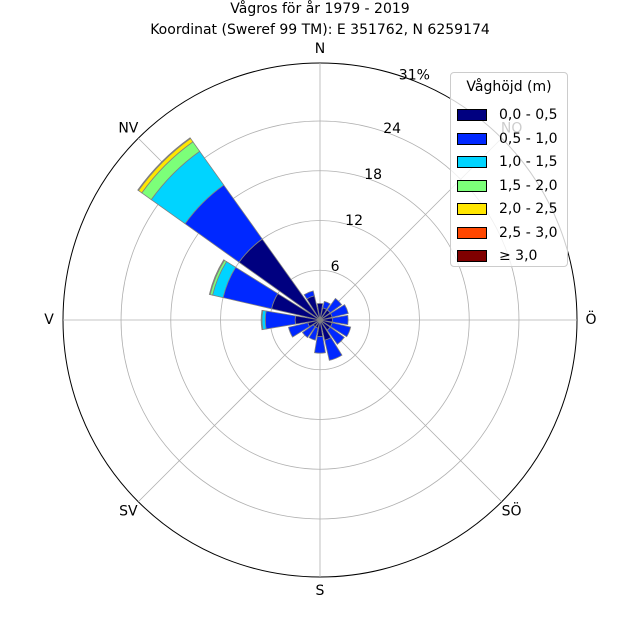 This screenshot has height=640, width=640. I want to click on legend-item: 1,0 - 1,5, so click(507, 162).